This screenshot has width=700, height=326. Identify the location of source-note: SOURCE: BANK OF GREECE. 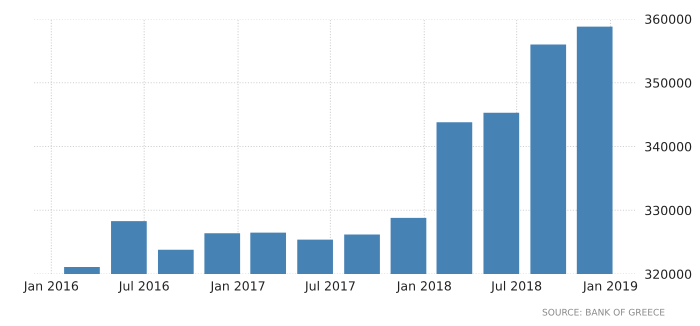
(603, 312).